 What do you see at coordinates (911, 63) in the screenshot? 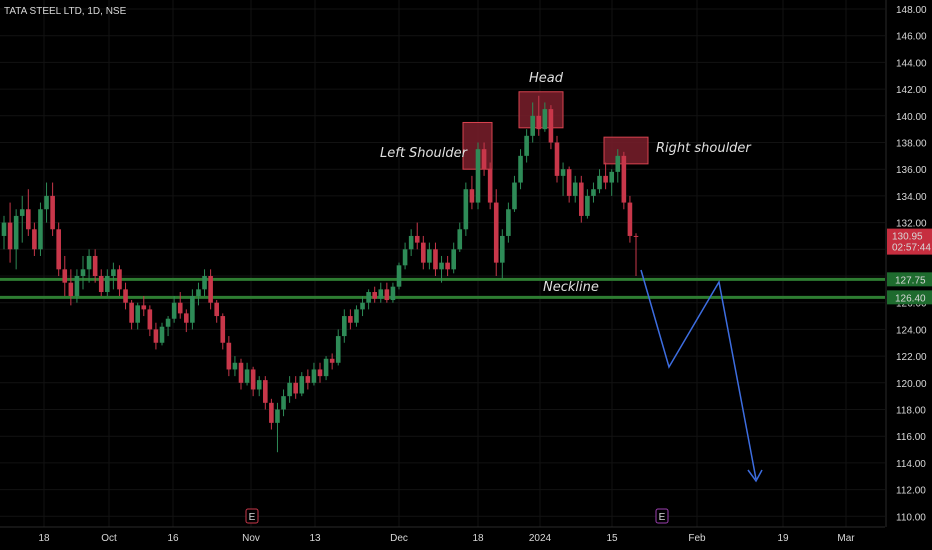
I see `price-tick-label: 144.00` at bounding box center [911, 63].